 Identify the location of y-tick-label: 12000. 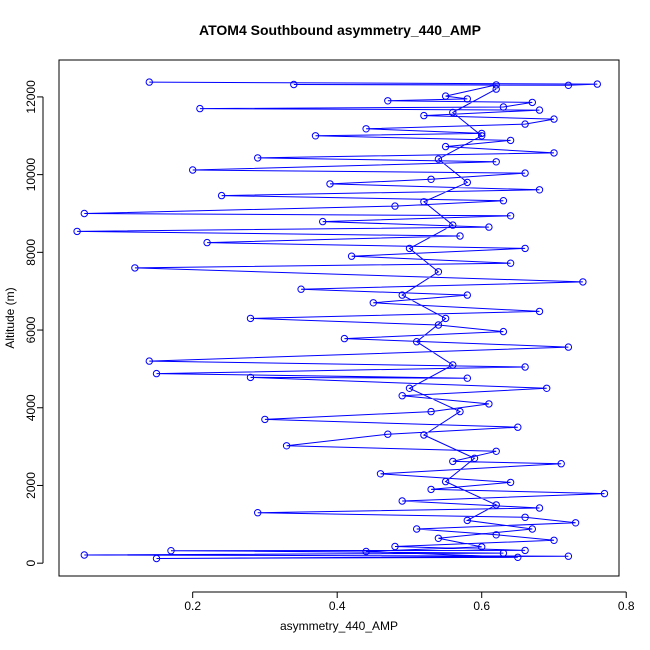
(31, 97).